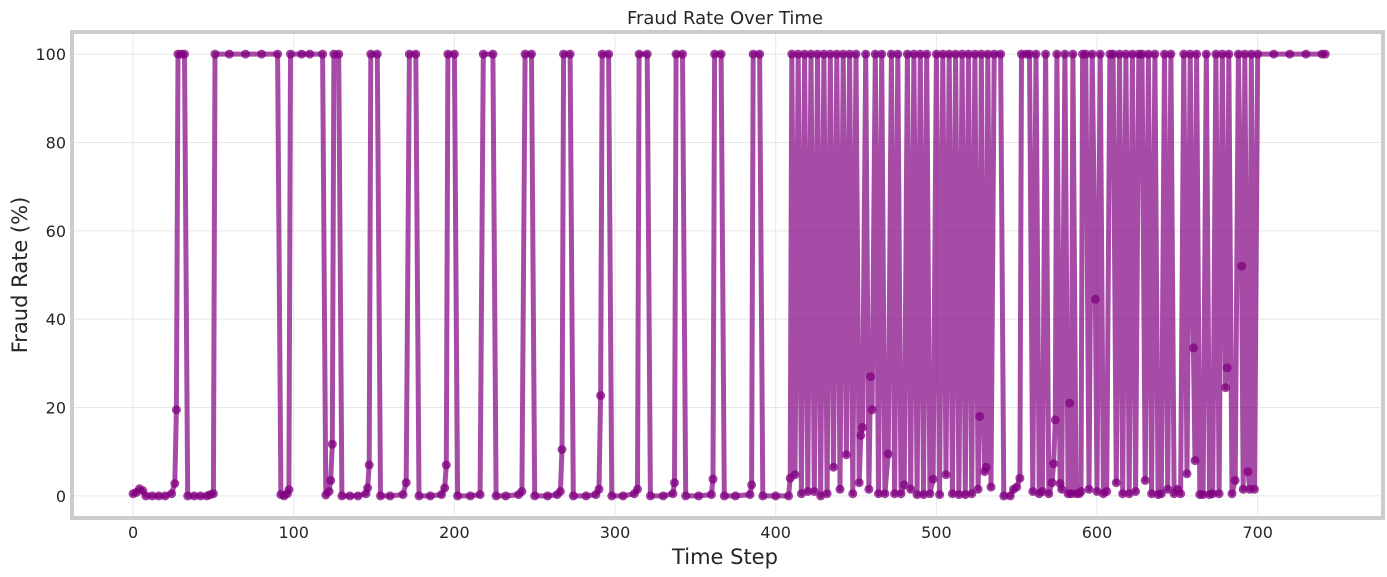  Describe the element at coordinates (20, 275) in the screenshot. I see `y-axis-label: Fraud Rate (%)` at that location.